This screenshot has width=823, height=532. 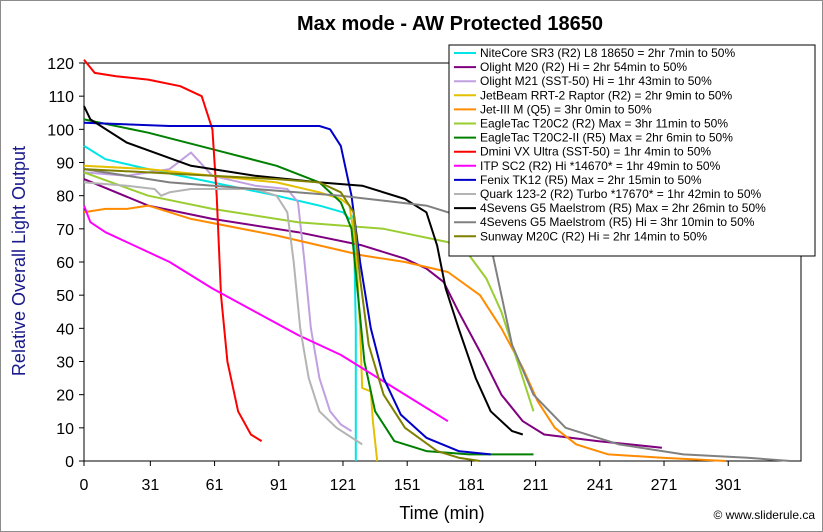 I want to click on x-tick-label: 31, so click(x=150, y=485).